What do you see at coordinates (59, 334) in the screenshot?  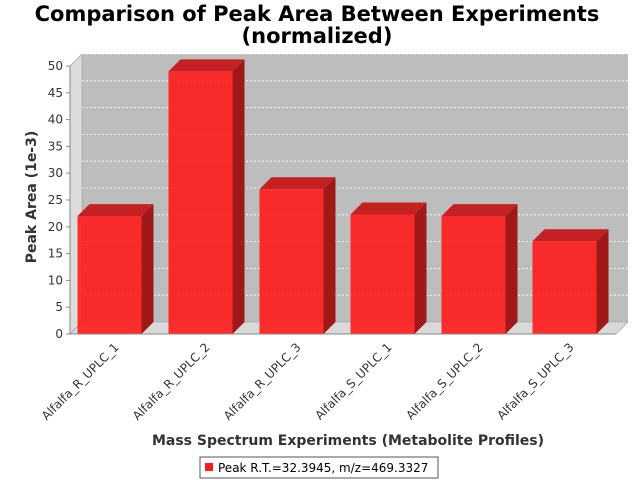 I see `y-tick-label: 0` at bounding box center [59, 334].